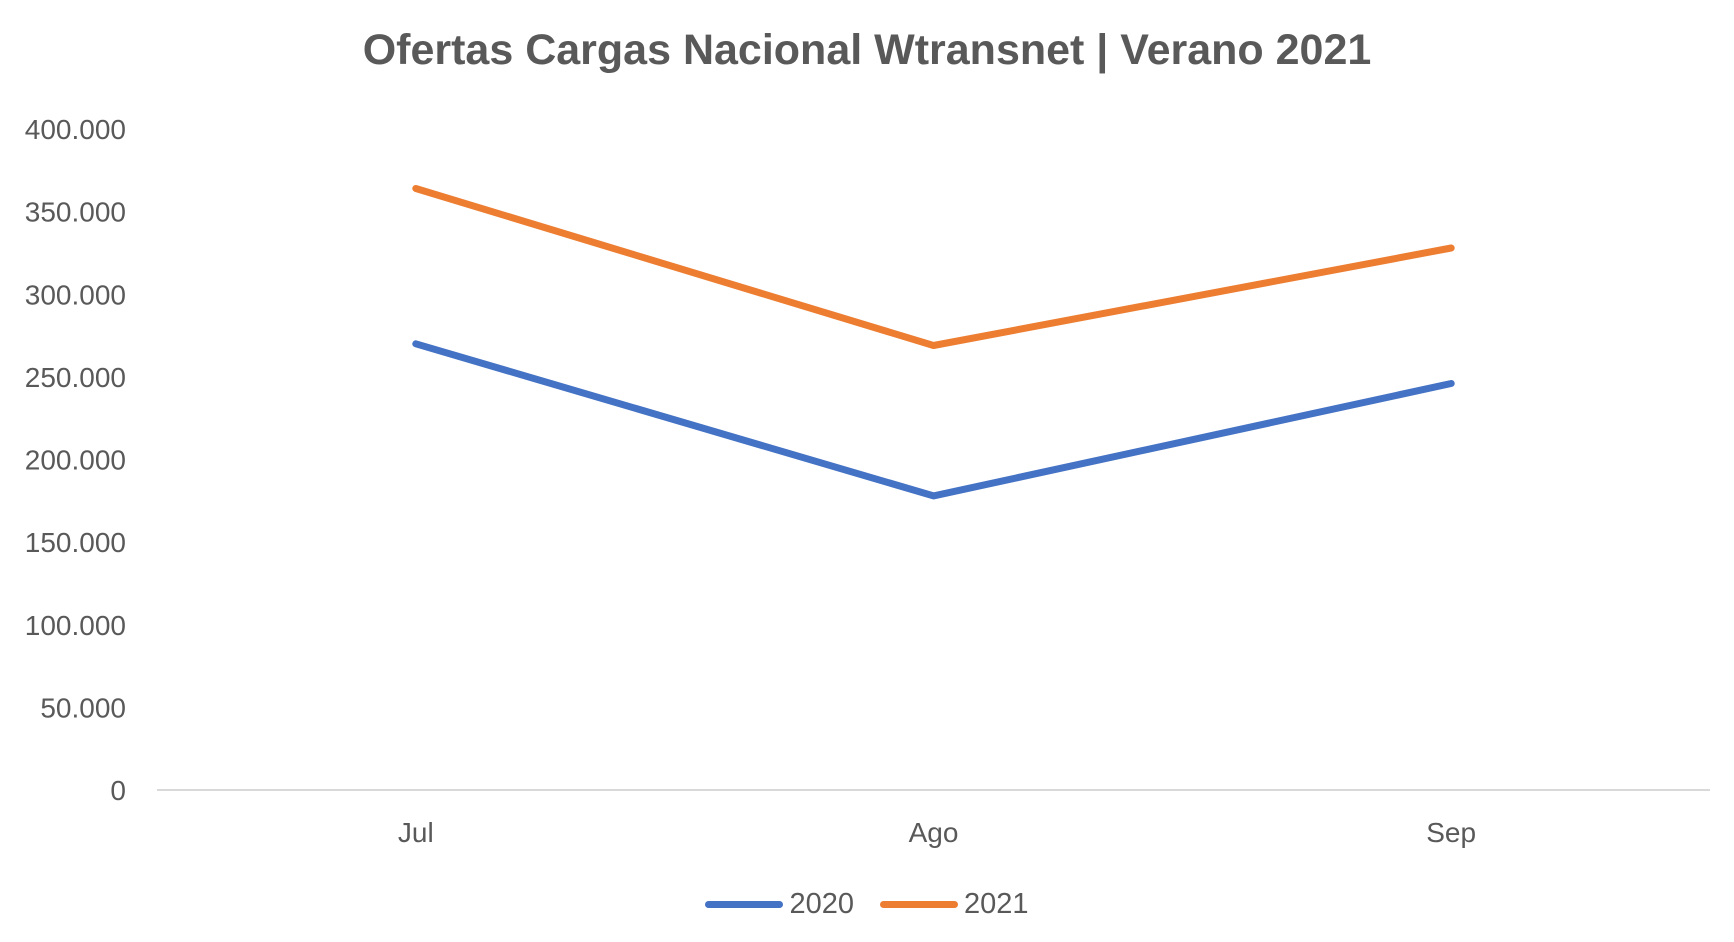 Image resolution: width=1734 pixels, height=942 pixels. What do you see at coordinates (416, 832) in the screenshot?
I see `x-tick-label: Jul` at bounding box center [416, 832].